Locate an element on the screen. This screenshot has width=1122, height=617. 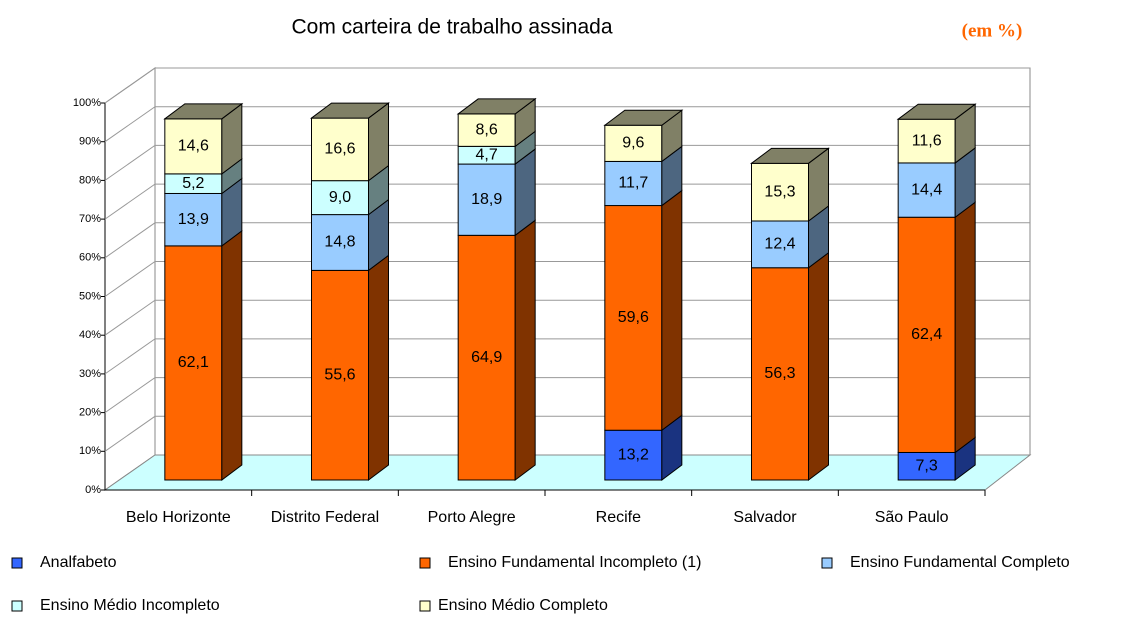
data-label: 62,1 is located at coordinates (193, 362).